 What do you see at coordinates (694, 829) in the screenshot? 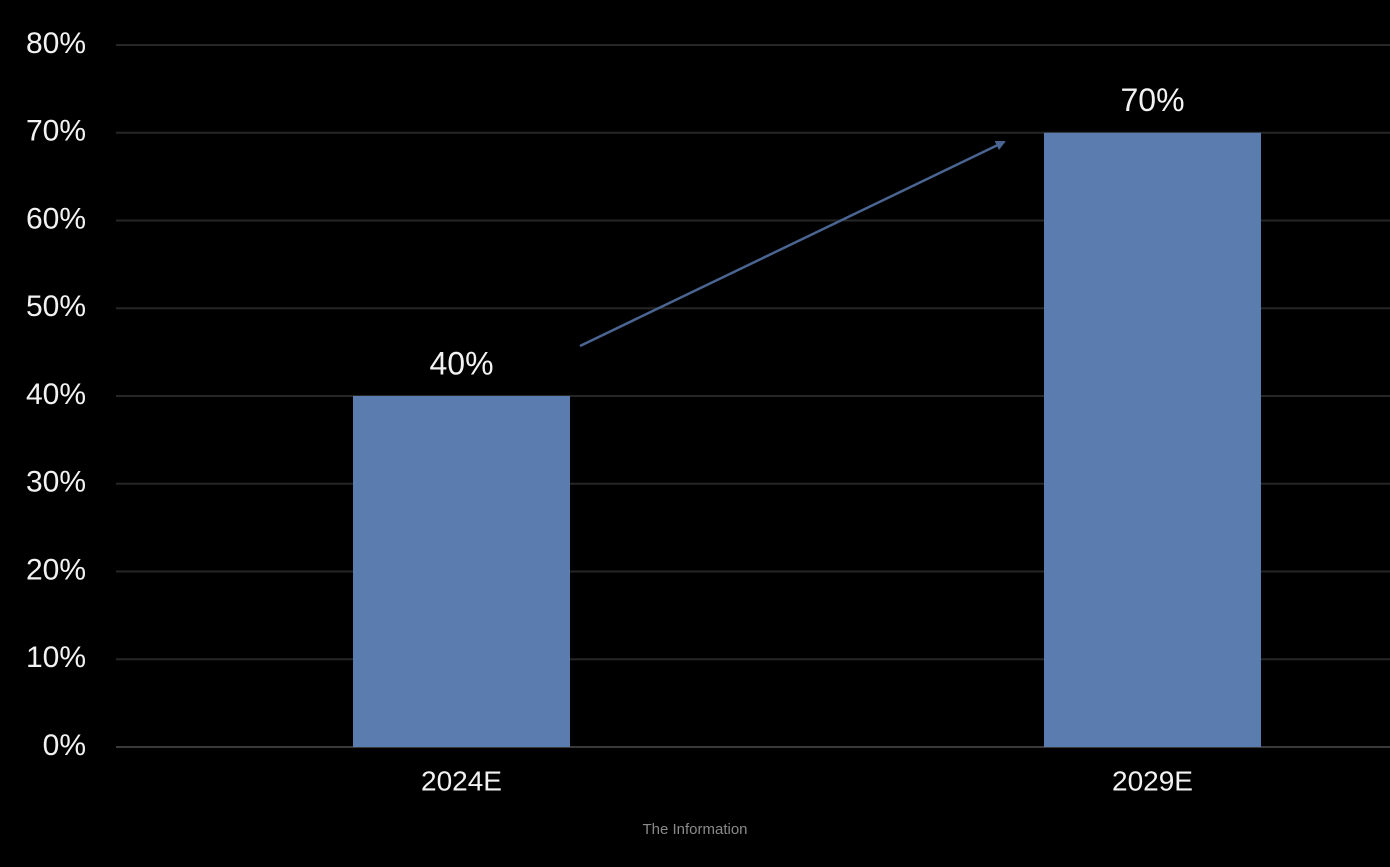
I see `source: The Information` at bounding box center [694, 829].